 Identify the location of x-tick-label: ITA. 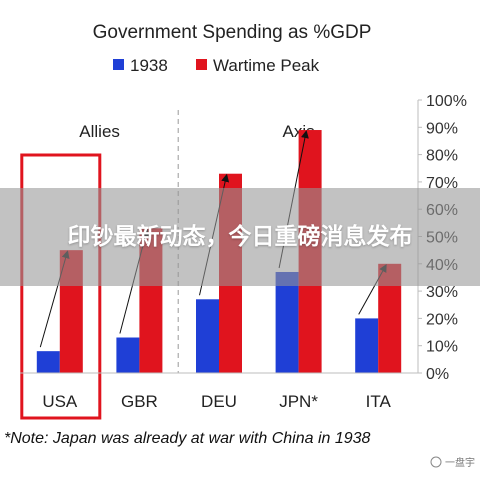
(379, 401).